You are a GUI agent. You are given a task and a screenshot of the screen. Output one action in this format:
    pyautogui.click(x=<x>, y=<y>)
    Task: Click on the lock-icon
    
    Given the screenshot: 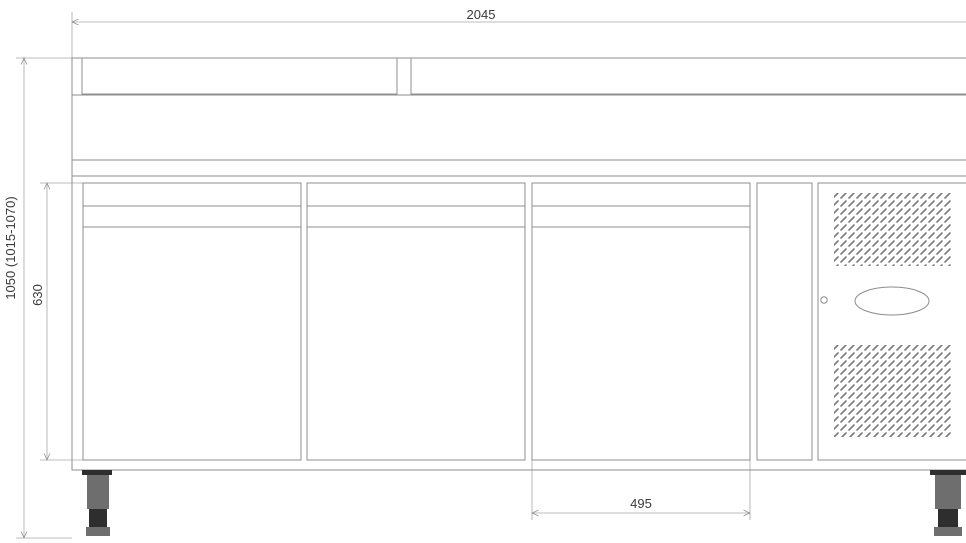 What is the action you would take?
    pyautogui.click(x=824, y=300)
    